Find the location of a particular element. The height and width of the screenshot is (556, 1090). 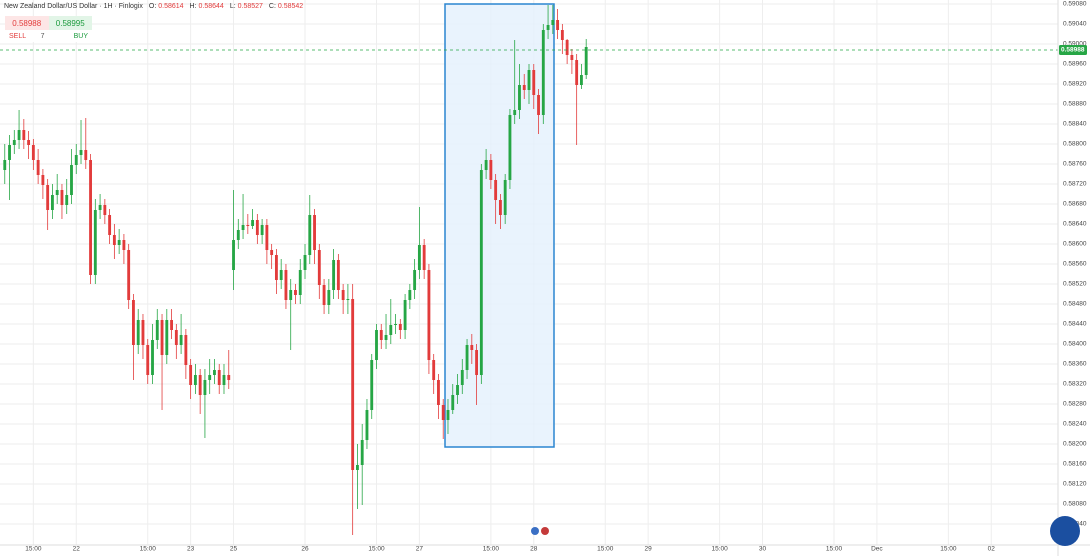

y-tick-label: 0.58480 is located at coordinates (1075, 304).